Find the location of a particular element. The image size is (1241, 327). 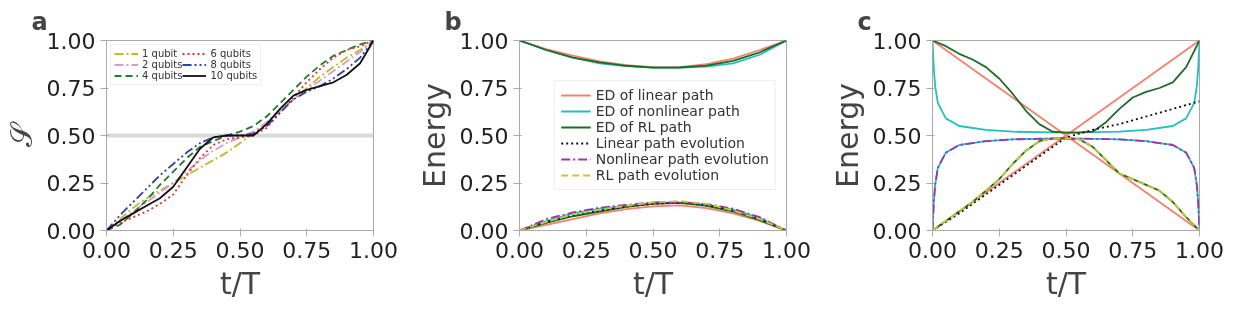

legend-label: 2 qubits is located at coordinates (162, 64).